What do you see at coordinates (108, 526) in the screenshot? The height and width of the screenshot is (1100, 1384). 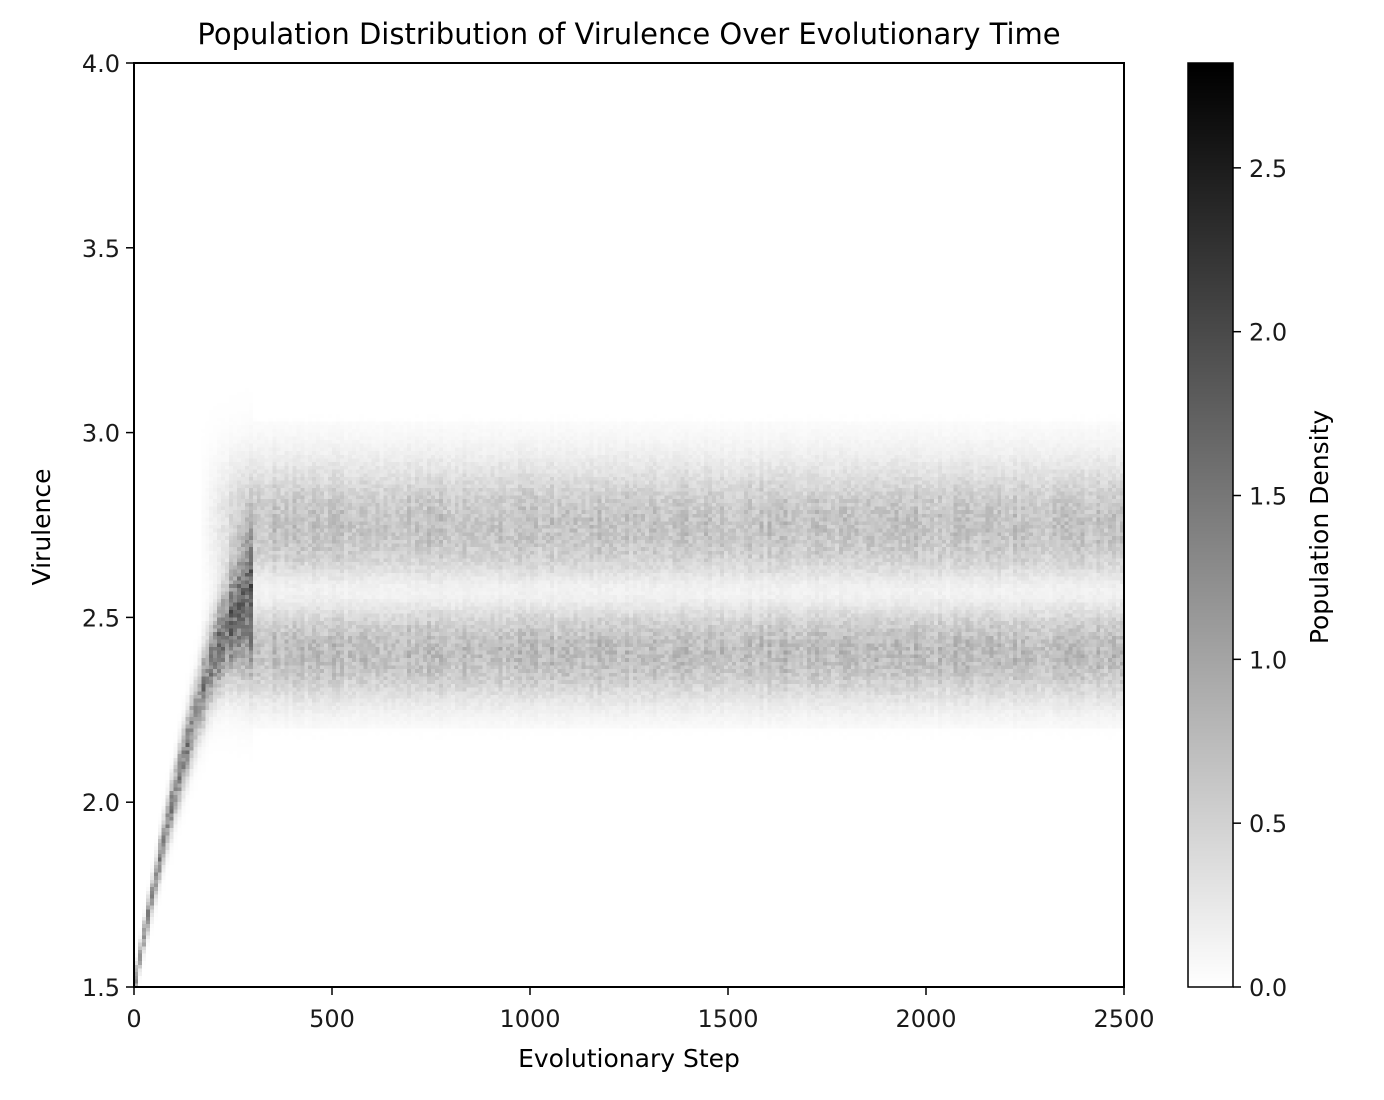 I see `y-axis-ticks: 1.5 2.0 2.5 3.0 3.5 4.0` at bounding box center [108, 526].